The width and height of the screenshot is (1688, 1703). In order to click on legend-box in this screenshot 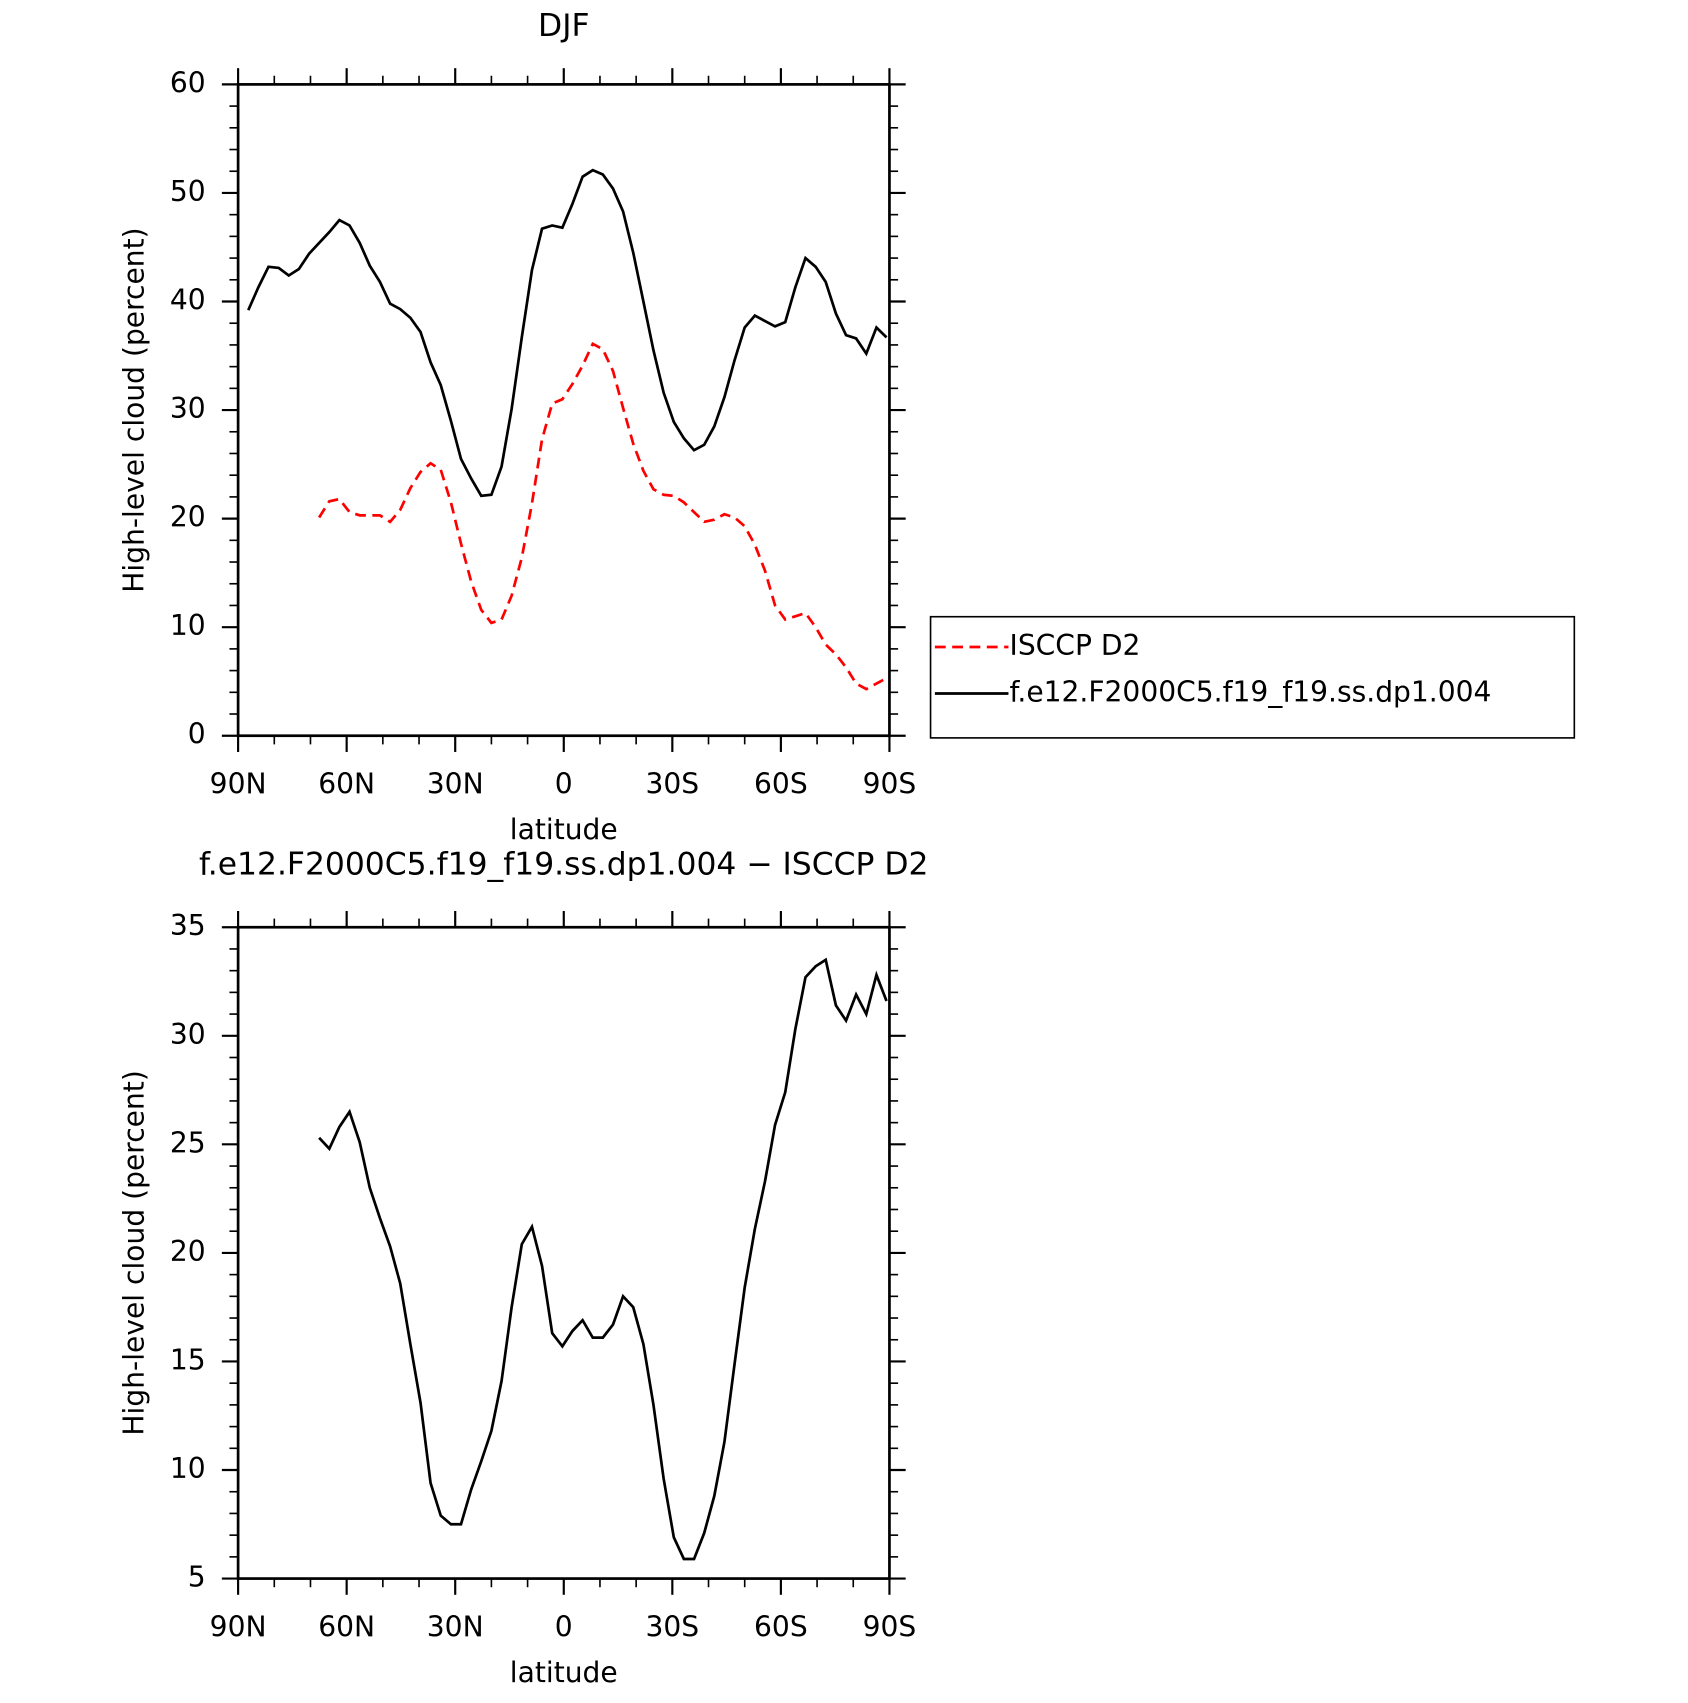, I will do `click(1252, 677)`.